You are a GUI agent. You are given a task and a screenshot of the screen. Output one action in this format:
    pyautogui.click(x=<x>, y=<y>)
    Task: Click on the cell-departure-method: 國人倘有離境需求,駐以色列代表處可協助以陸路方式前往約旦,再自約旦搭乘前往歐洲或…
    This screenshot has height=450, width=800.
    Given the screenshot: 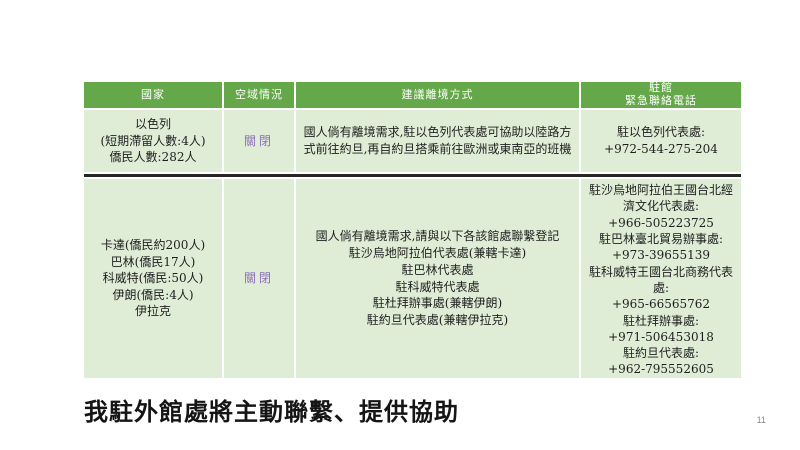 What is the action you would take?
    pyautogui.click(x=437, y=141)
    